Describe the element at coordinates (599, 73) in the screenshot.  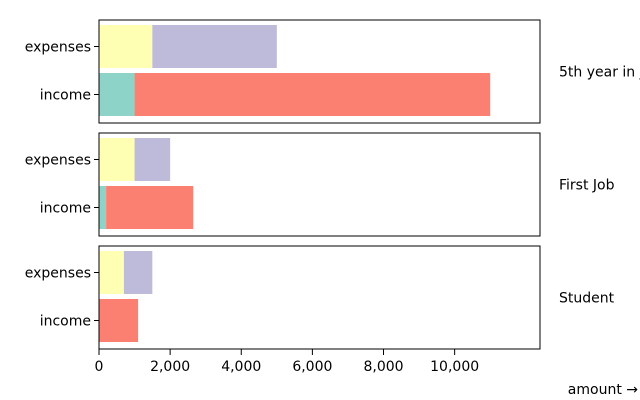
I see `facet-label: 5th year in job` at that location.